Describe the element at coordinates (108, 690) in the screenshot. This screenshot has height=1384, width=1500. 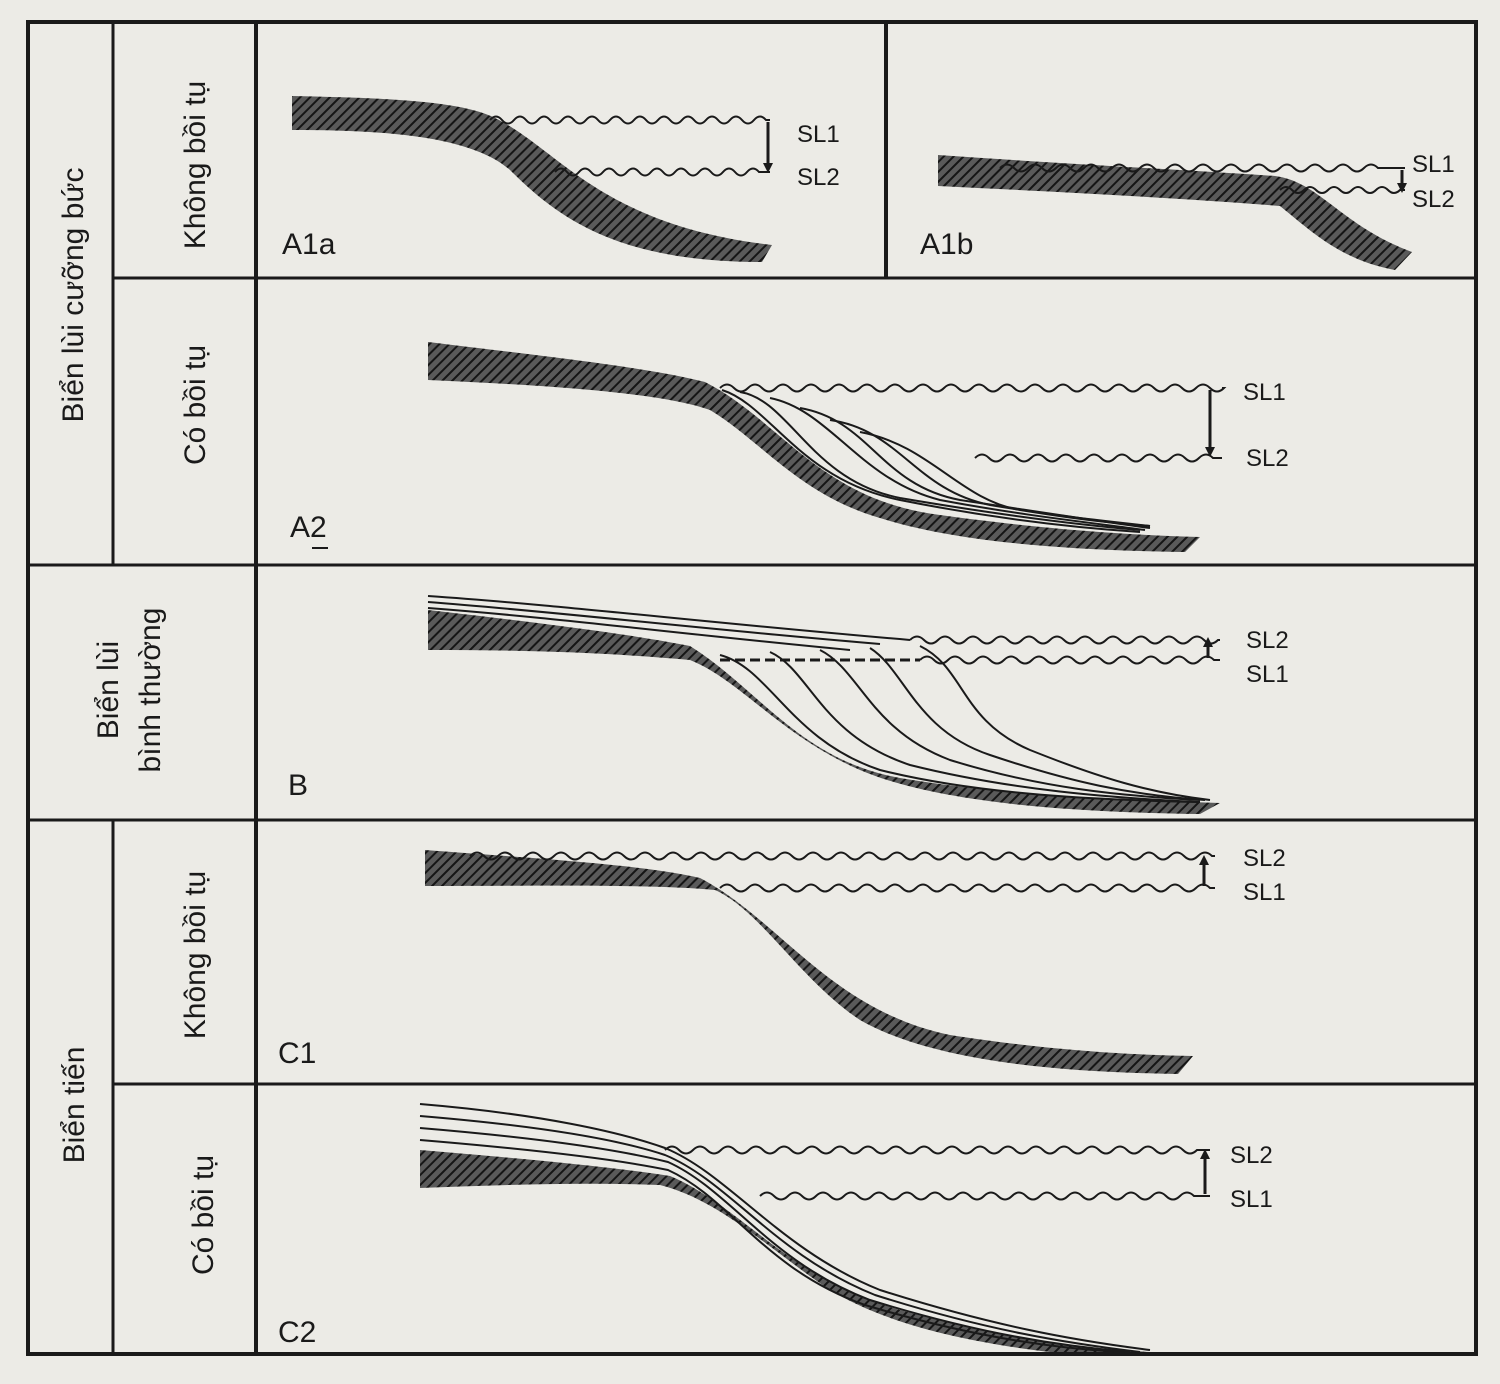
I see `group-label-normal-regression-line1: Biển lùi` at that location.